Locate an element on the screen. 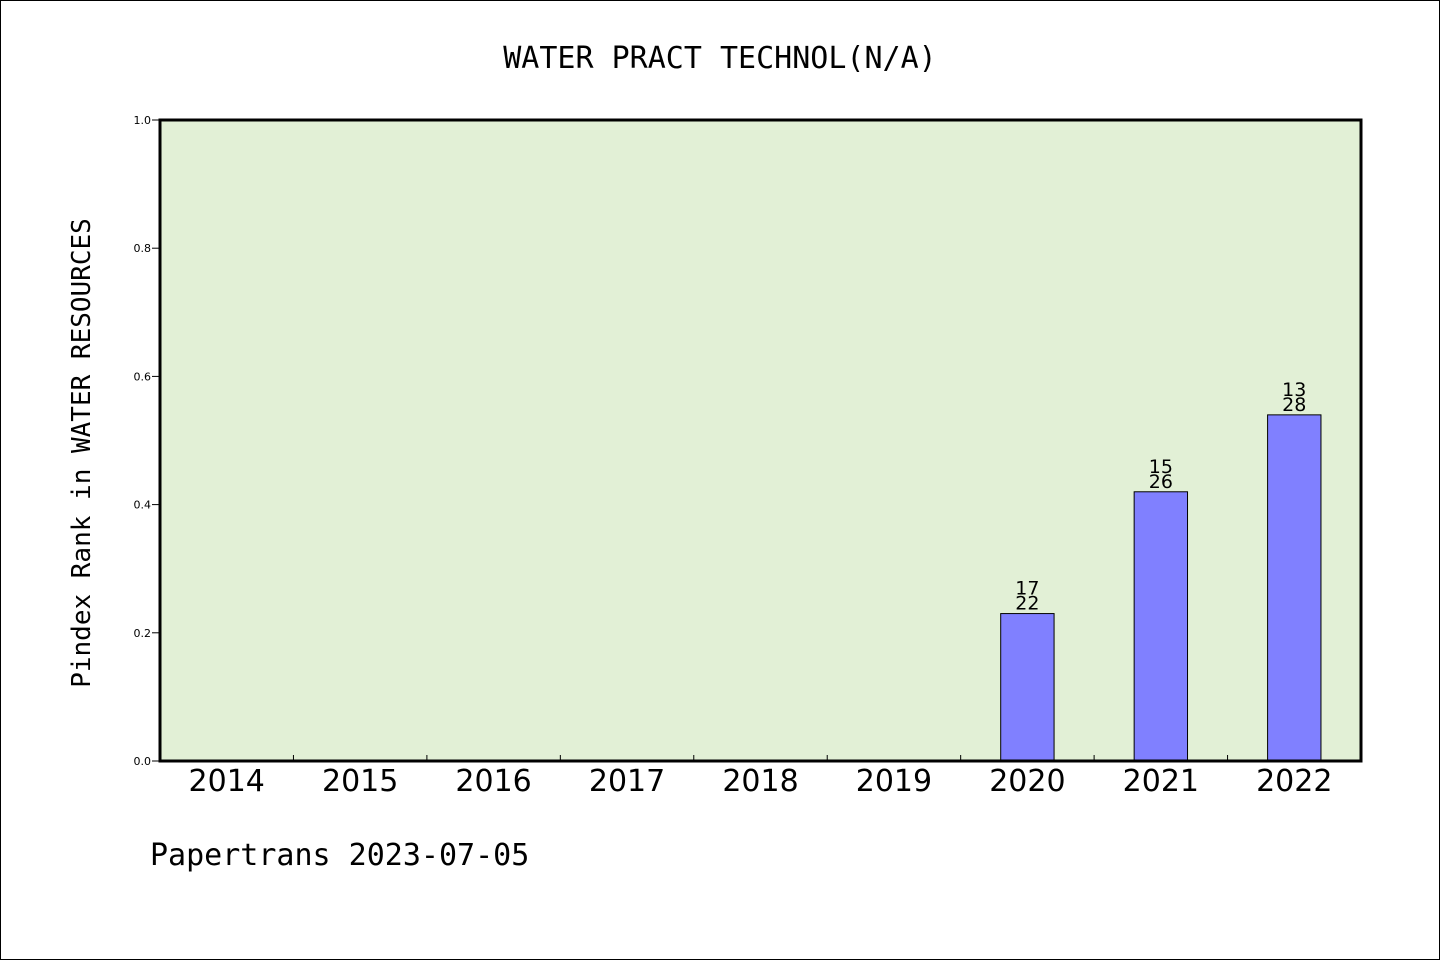  y-tick-label-0.8: 0.8 is located at coordinates (143, 248).